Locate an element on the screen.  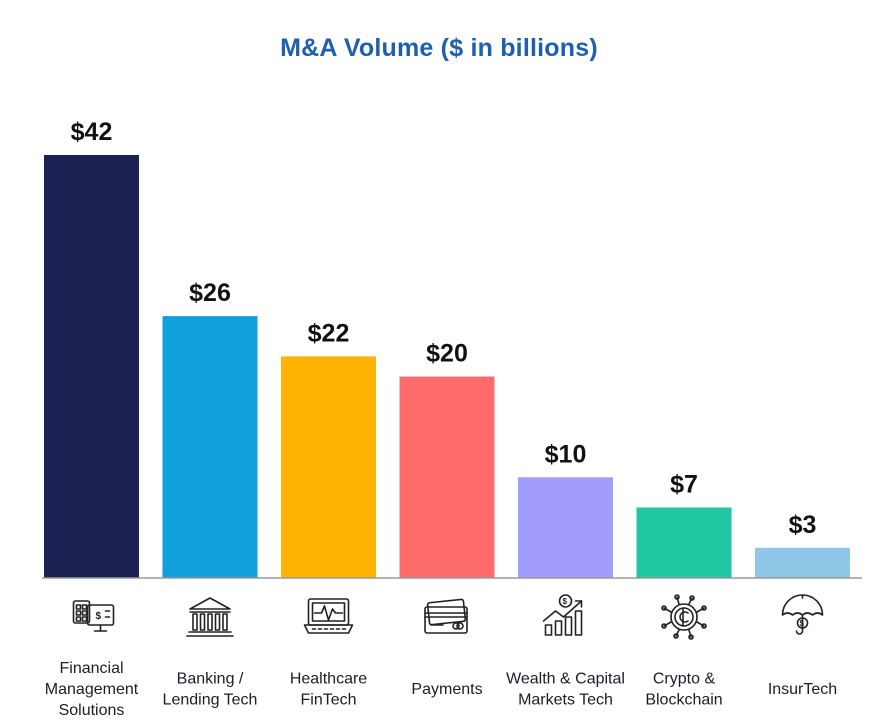
bar-value-label: $10 is located at coordinates (566, 454).